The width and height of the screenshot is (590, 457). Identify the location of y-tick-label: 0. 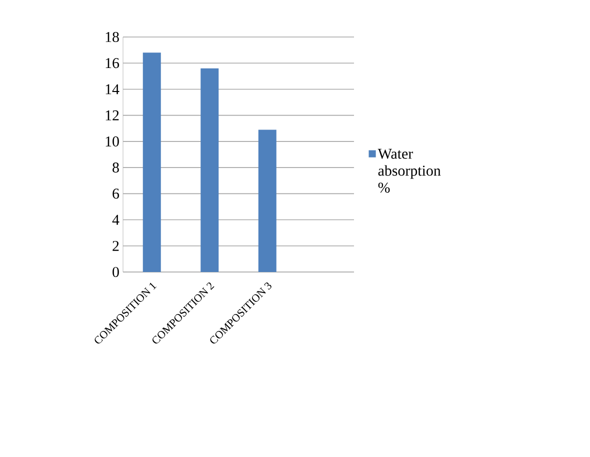
(115, 272).